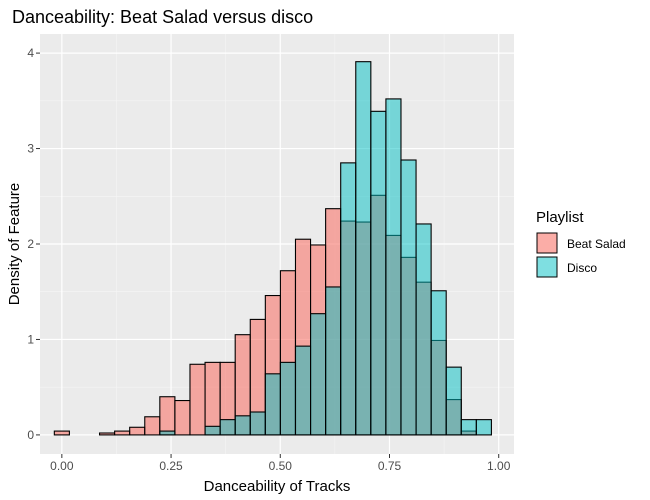 The image size is (650, 500). I want to click on y-tick-label: 2, so click(30, 244).